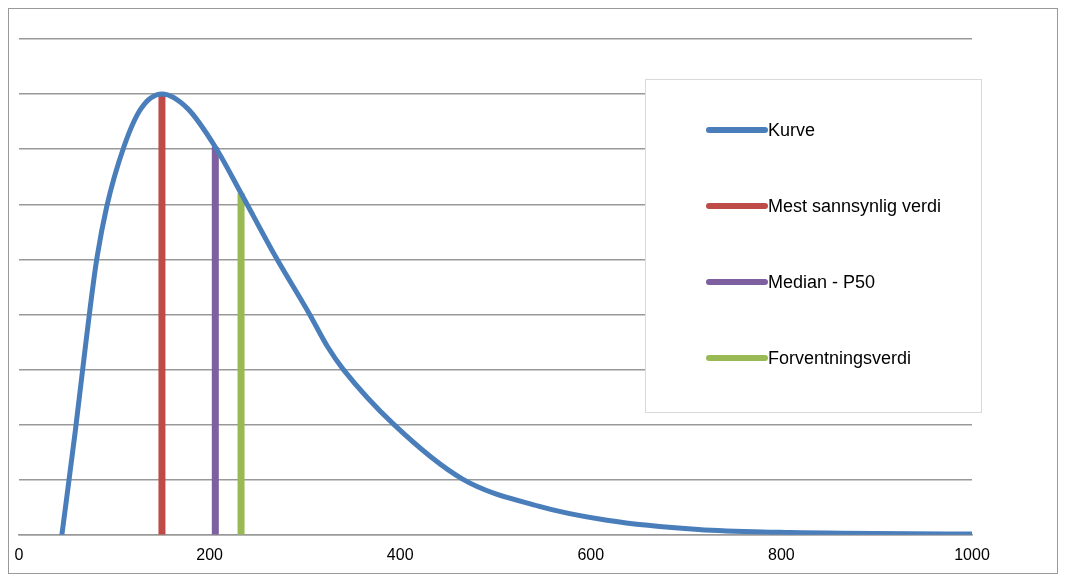 The height and width of the screenshot is (582, 1068). Describe the element at coordinates (854, 206) in the screenshot. I see `legend-label: Mest sannsynlig verdi` at that location.